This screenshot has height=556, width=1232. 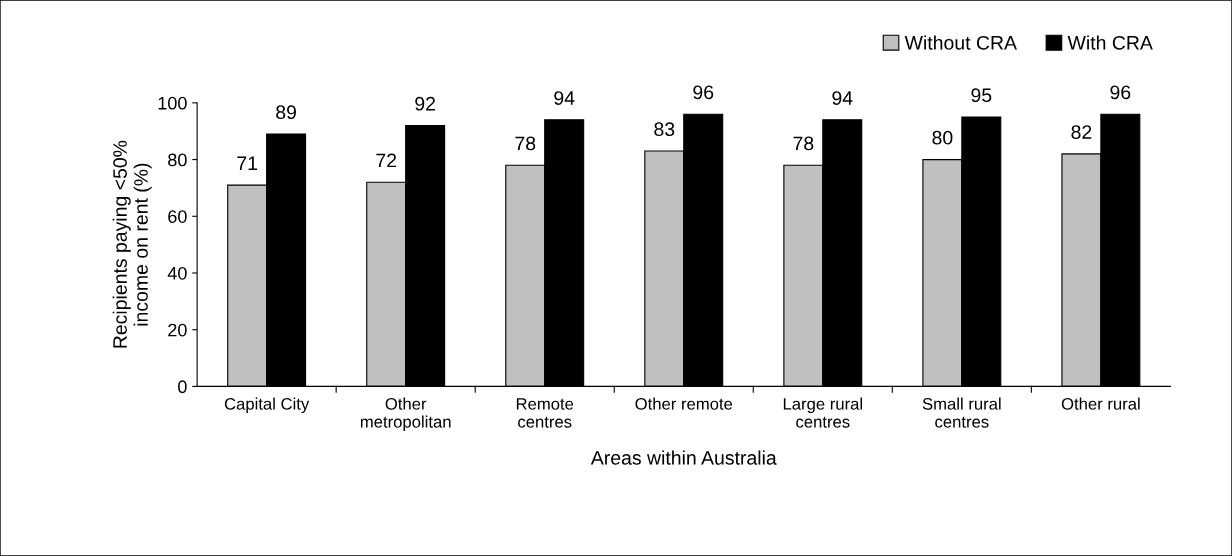 What do you see at coordinates (177, 273) in the screenshot?
I see `y-tick-label: 40` at bounding box center [177, 273].